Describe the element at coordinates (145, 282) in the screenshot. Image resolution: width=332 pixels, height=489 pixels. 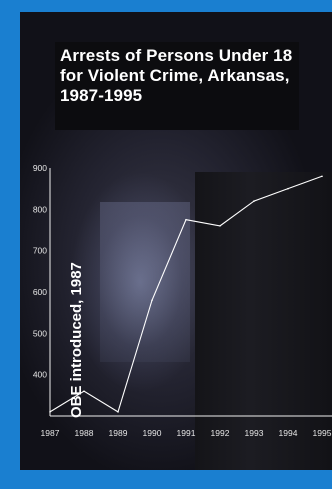
I see `background-window-light` at that location.